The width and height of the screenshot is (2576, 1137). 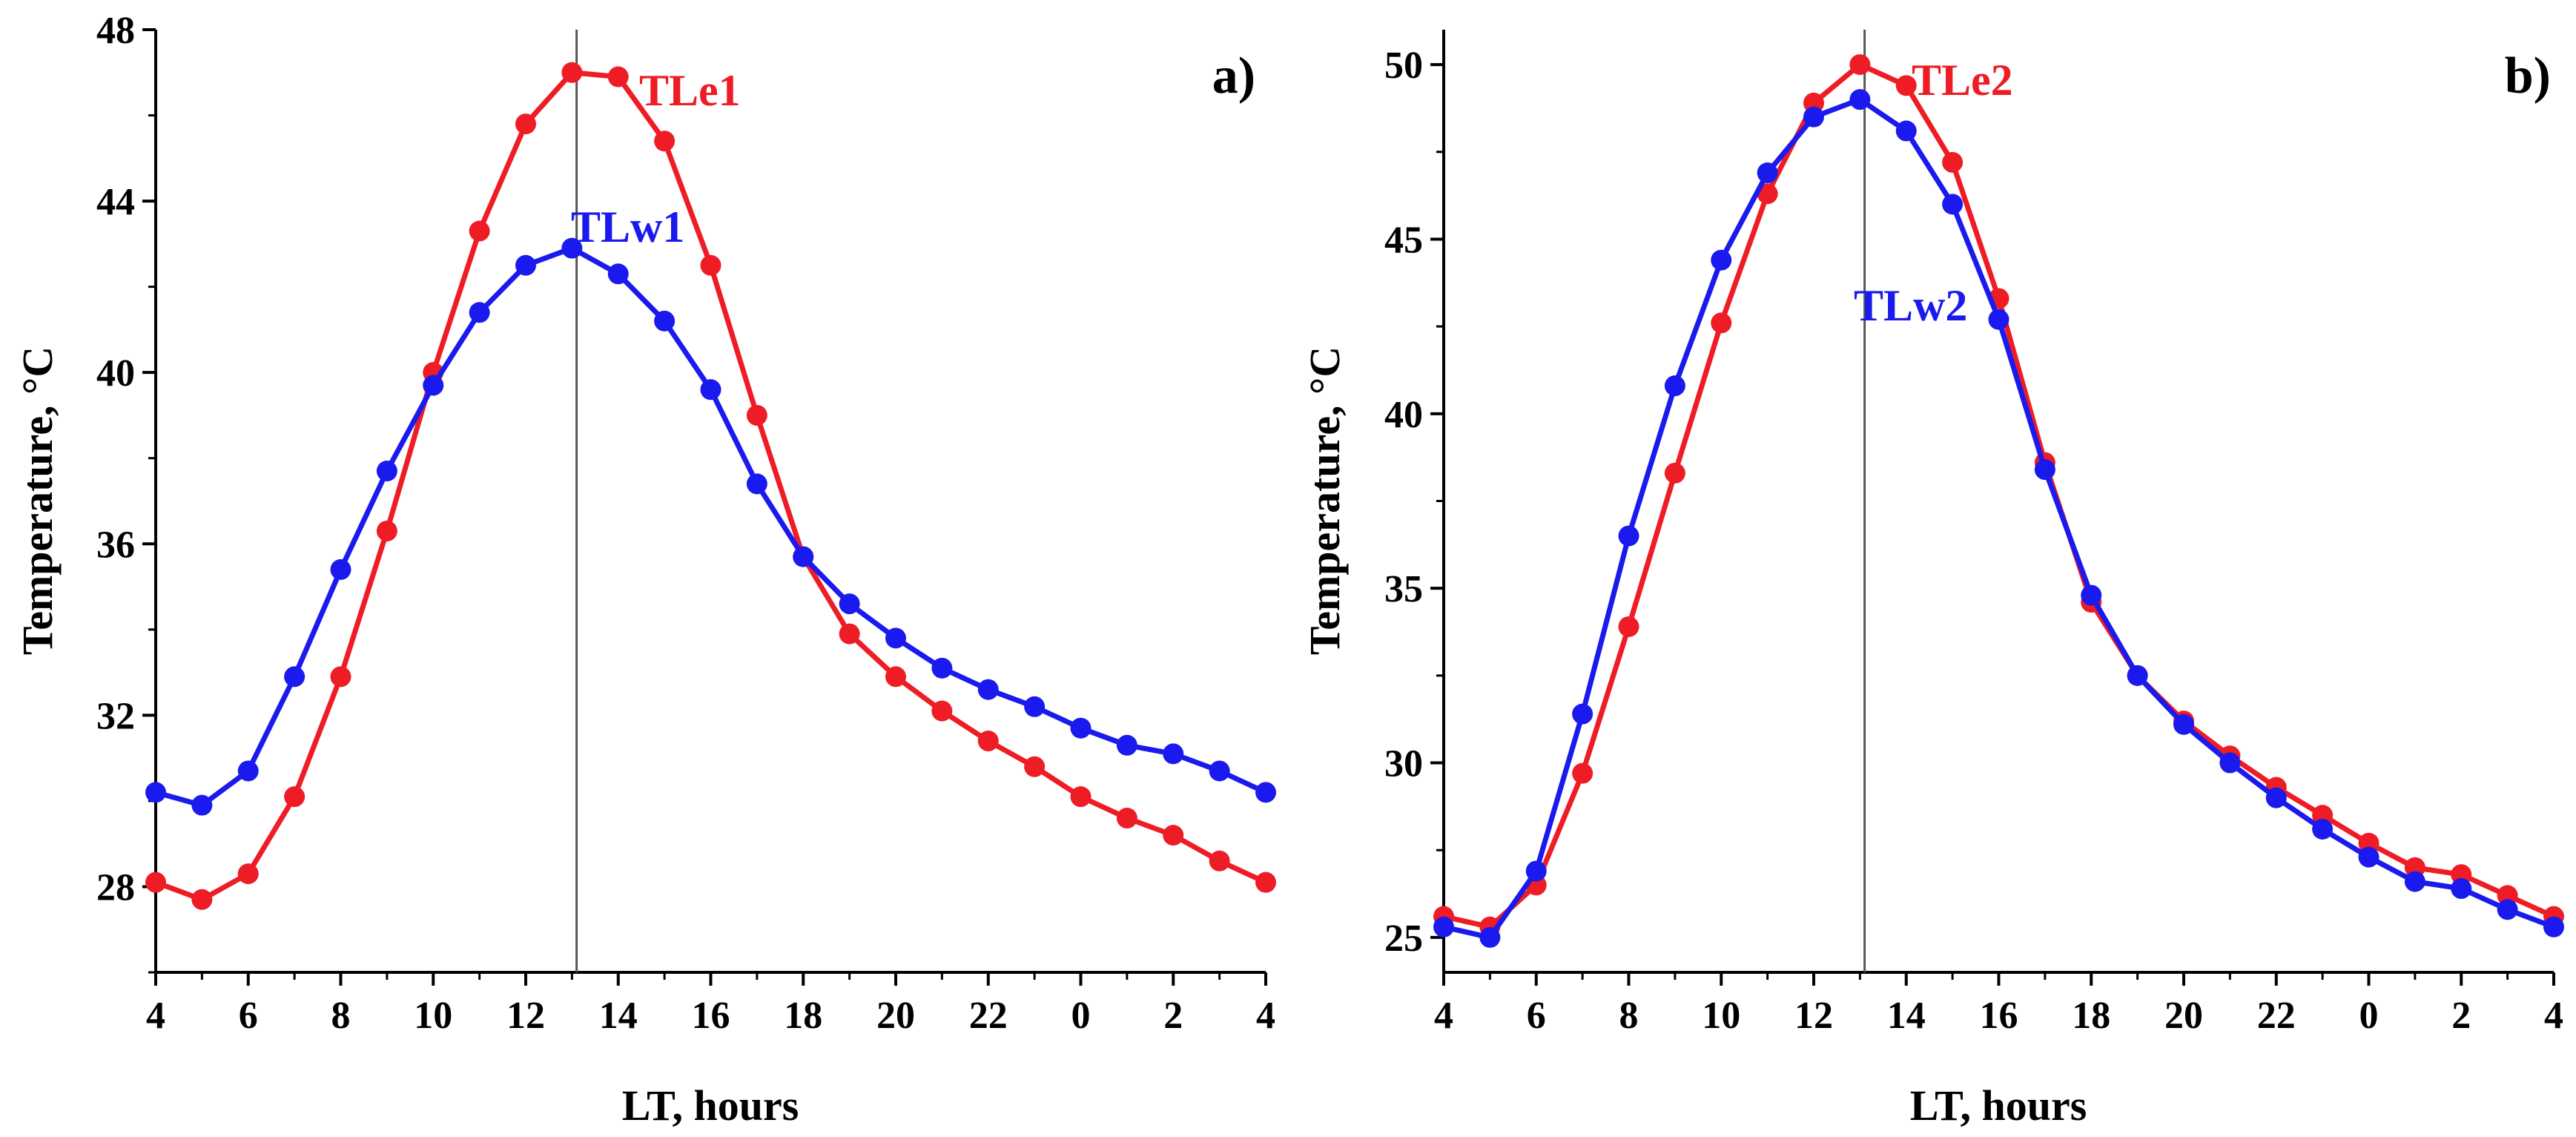 I want to click on x-tick-label-b: 8, so click(x=1629, y=1016).